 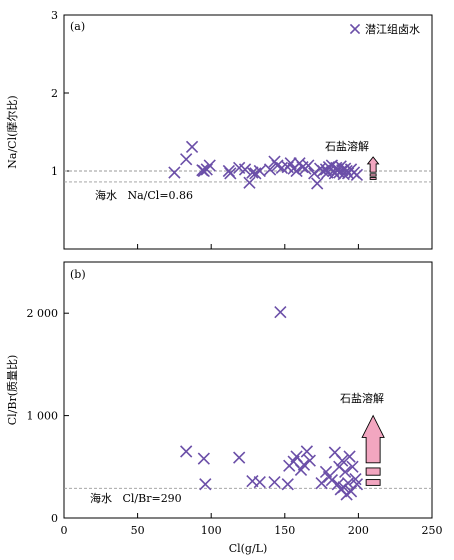 What do you see at coordinates (54, 15) in the screenshot?
I see `y-tick-label: 3` at bounding box center [54, 15].